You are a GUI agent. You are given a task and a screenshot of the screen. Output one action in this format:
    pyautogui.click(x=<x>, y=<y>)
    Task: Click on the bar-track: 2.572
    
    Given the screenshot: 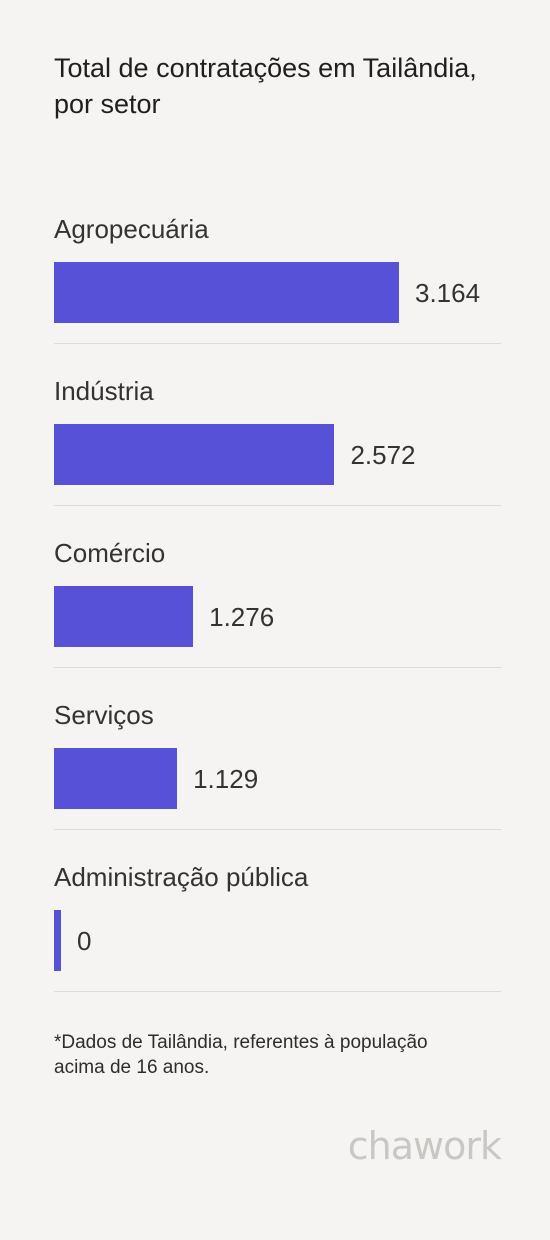 What is the action you would take?
    pyautogui.click(x=277, y=454)
    